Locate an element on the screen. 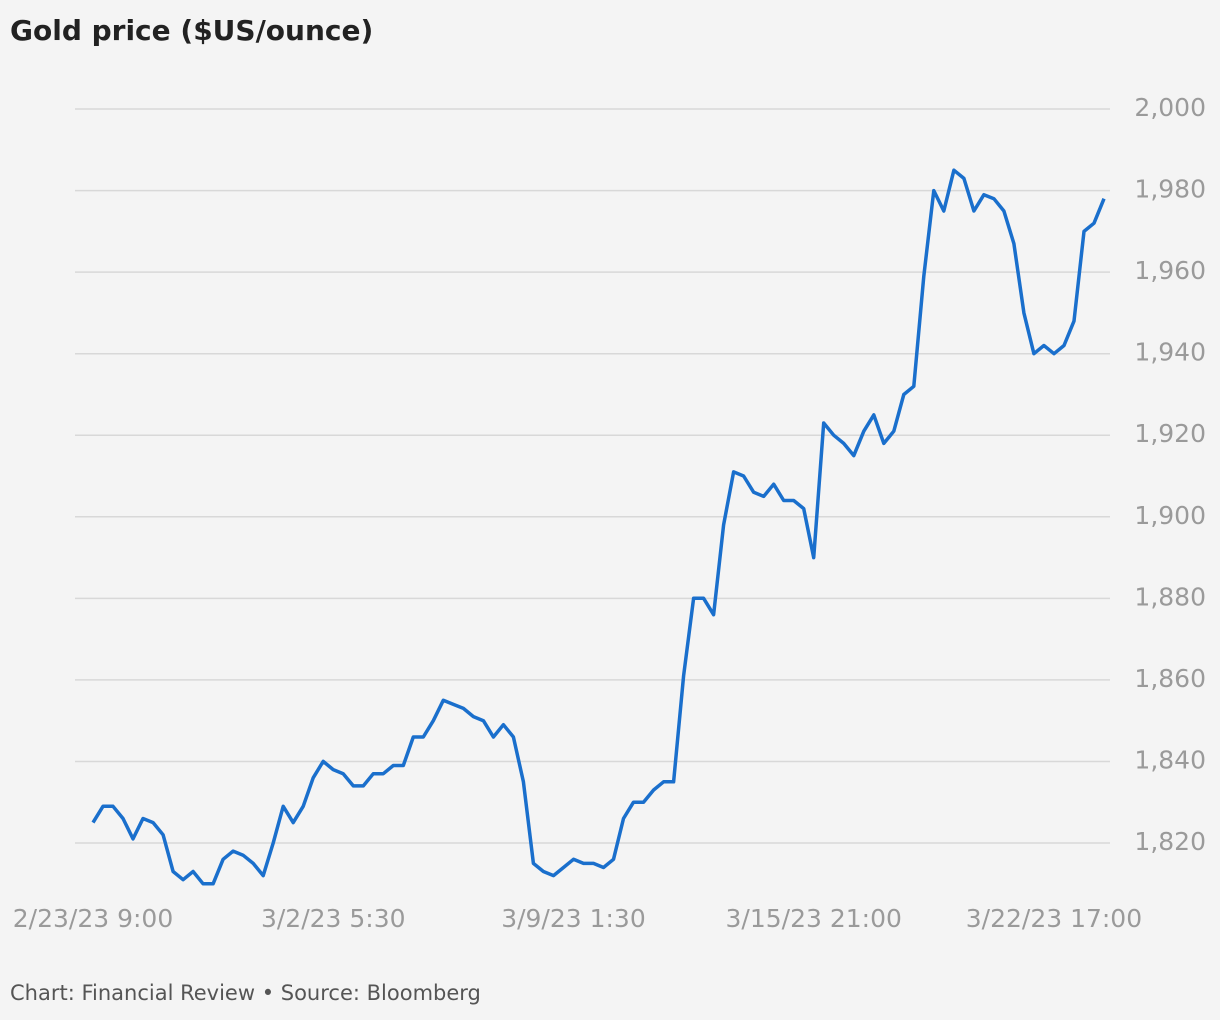 The width and height of the screenshot is (1220, 1020). y-tick-label: 1,900 is located at coordinates (1170, 515).